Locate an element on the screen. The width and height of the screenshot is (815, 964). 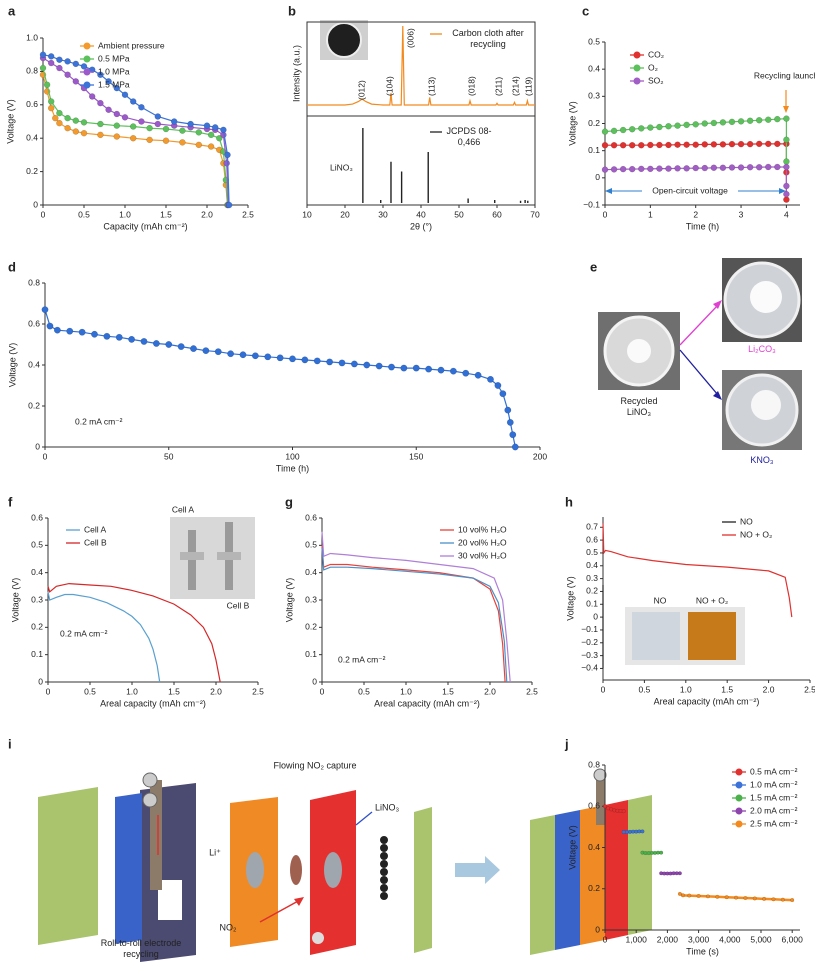
peak-label: (113) is located at coordinates (431, 86).